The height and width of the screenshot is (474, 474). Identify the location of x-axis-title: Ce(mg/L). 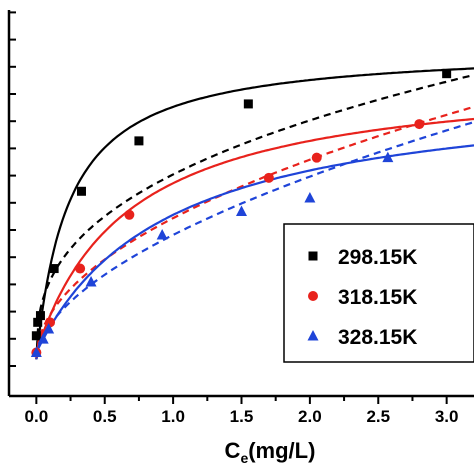
(270, 452).